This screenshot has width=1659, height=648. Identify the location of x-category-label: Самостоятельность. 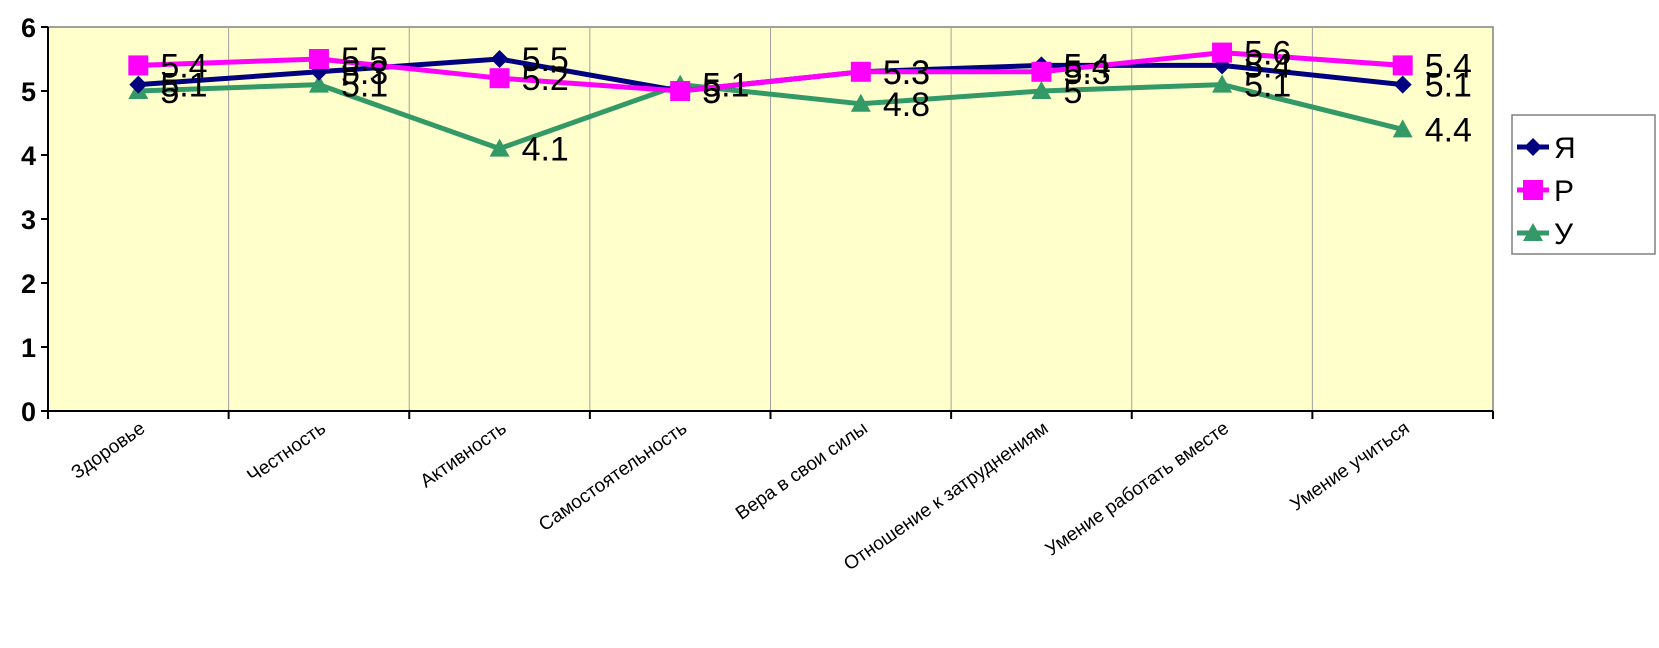
(613, 477).